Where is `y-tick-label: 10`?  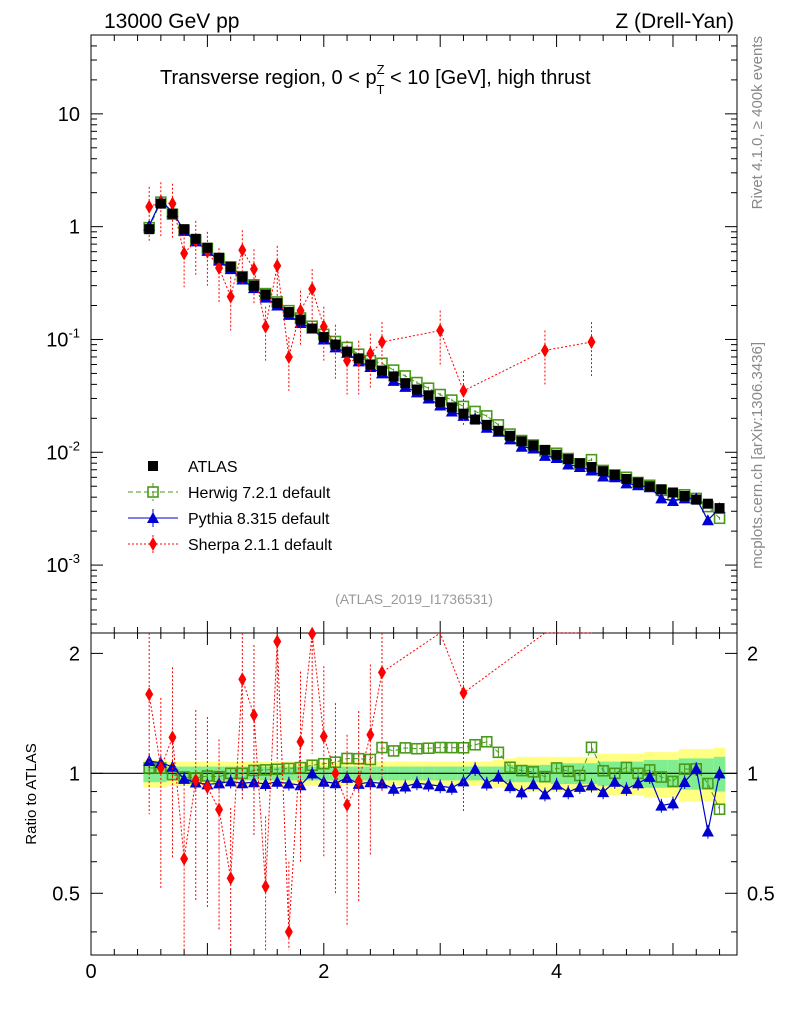 y-tick-label: 10 is located at coordinates (69, 115).